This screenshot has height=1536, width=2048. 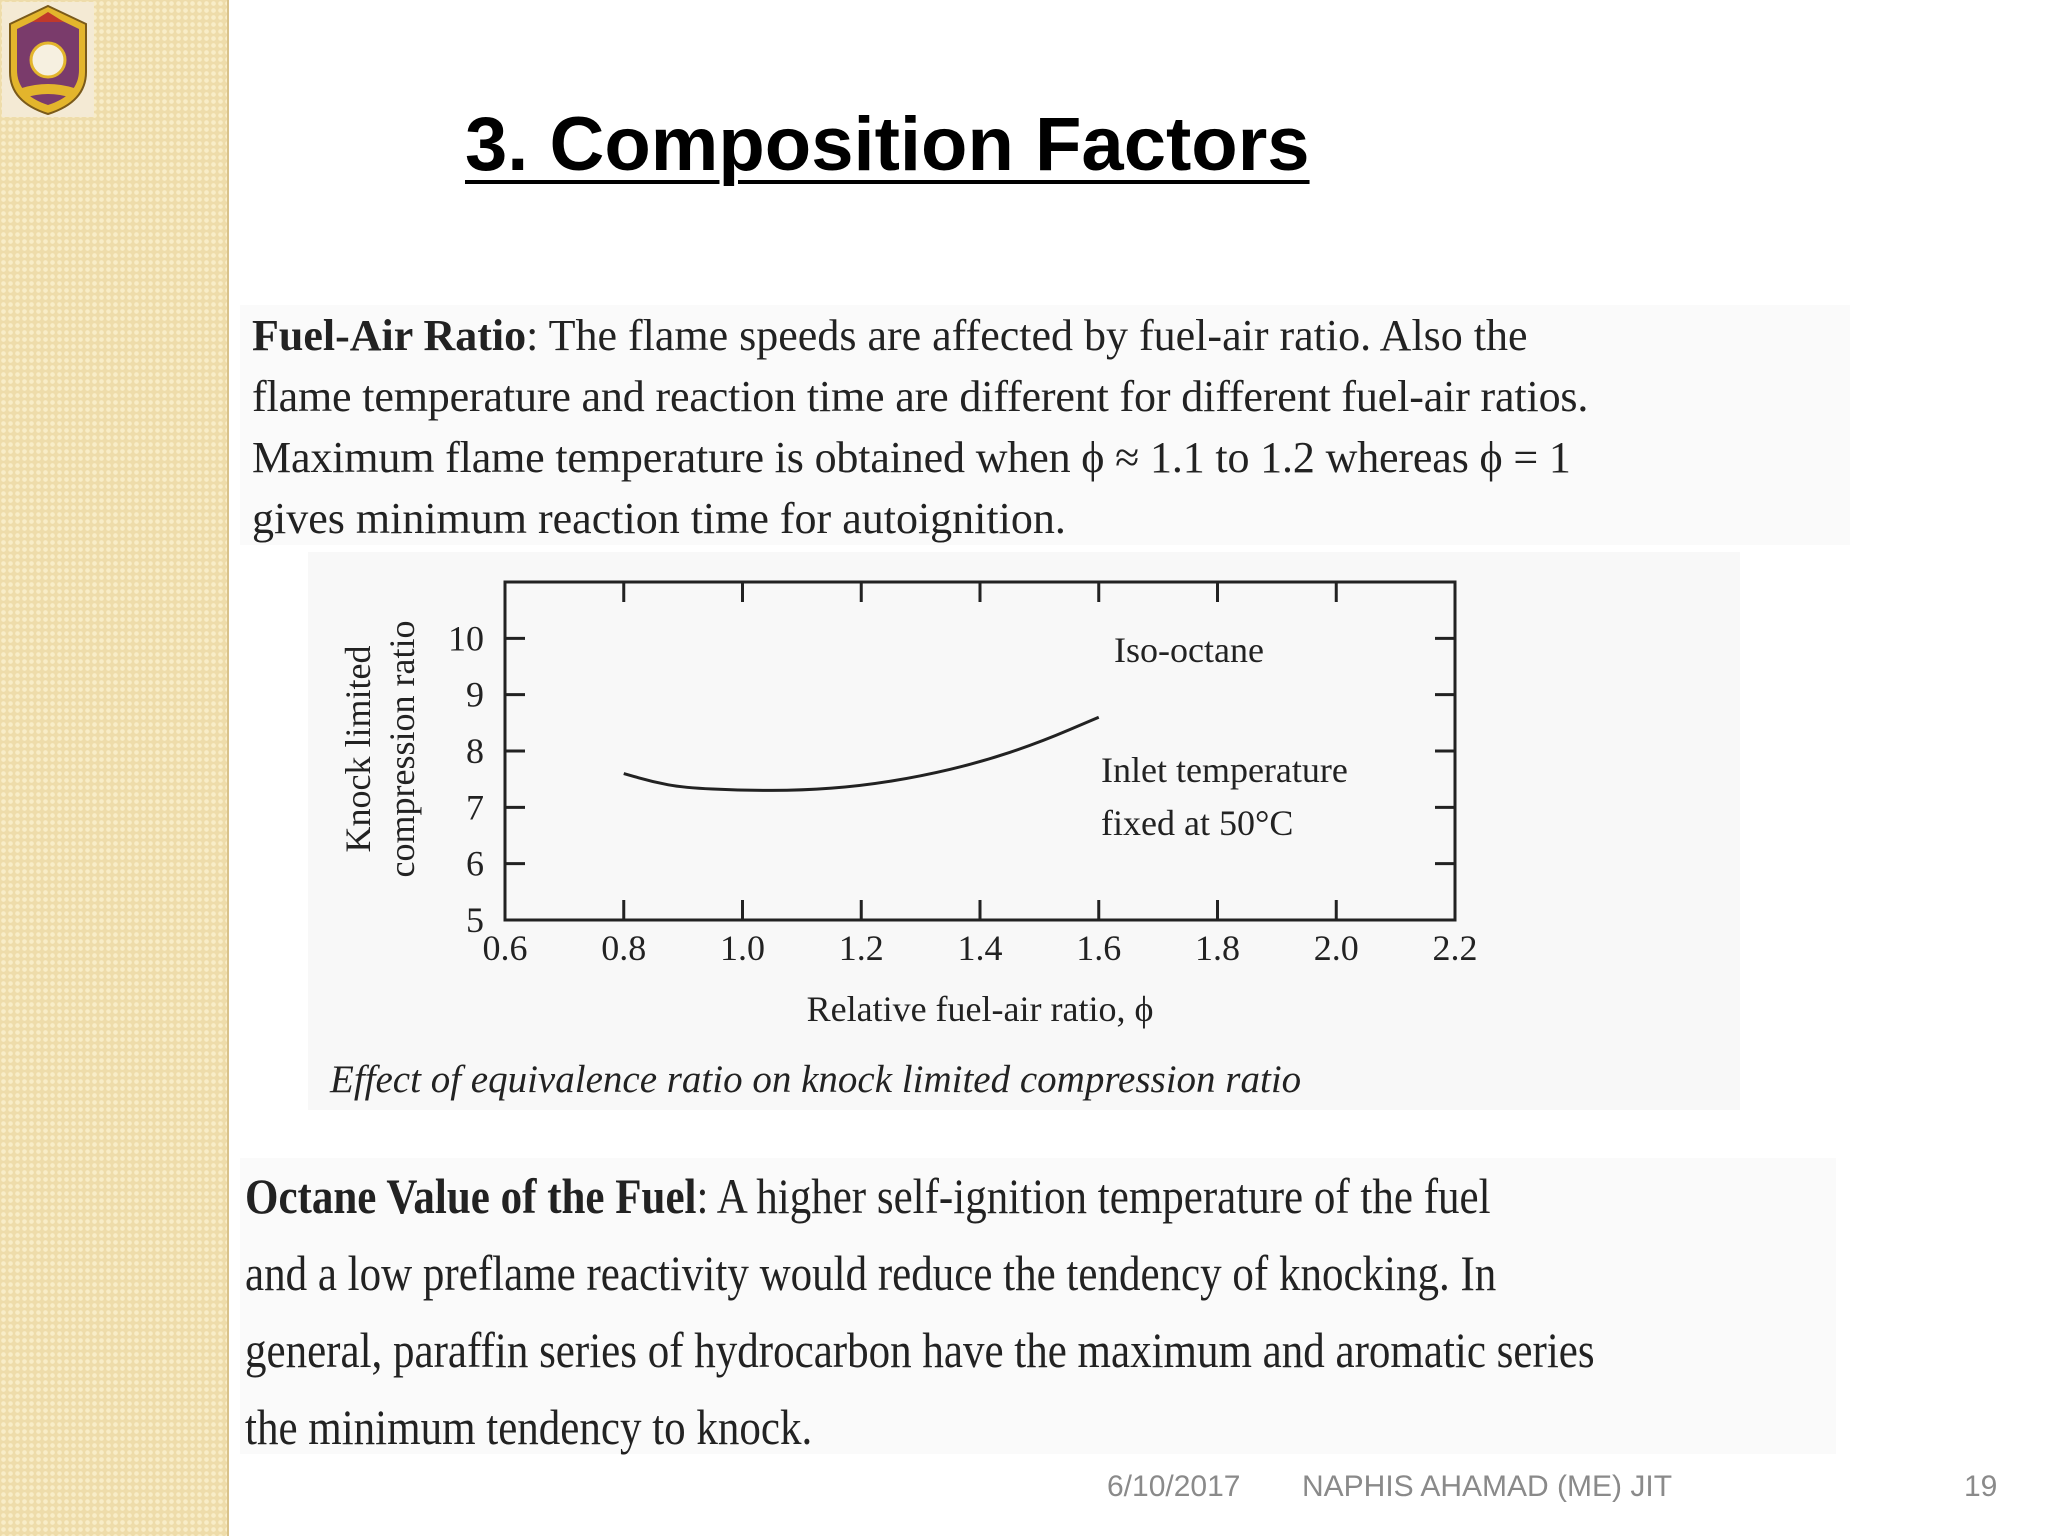 What do you see at coordinates (623, 948) in the screenshot?
I see `x-tick-label: 0.8` at bounding box center [623, 948].